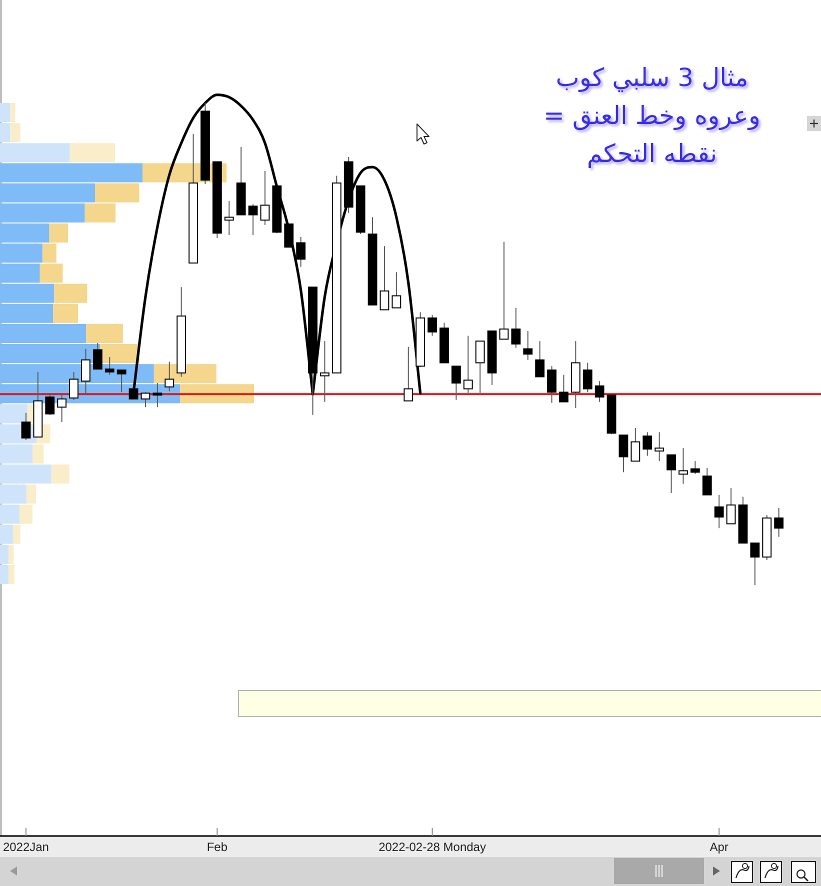 The height and width of the screenshot is (886, 821). I want to click on x-tick-label: 2022-02-28 Monday, so click(432, 847).